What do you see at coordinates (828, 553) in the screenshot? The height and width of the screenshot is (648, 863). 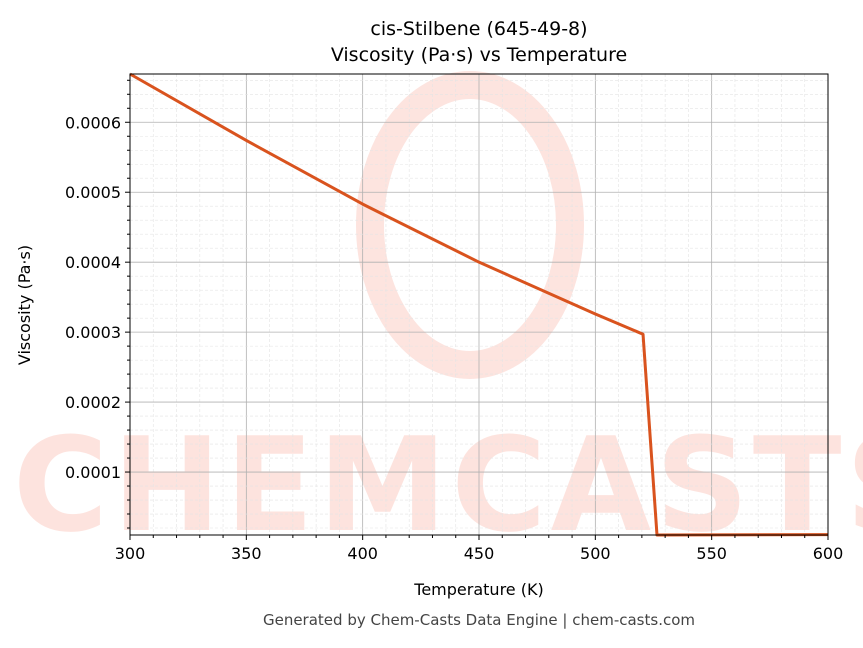 I see `x-tick-label: 600` at bounding box center [828, 553].